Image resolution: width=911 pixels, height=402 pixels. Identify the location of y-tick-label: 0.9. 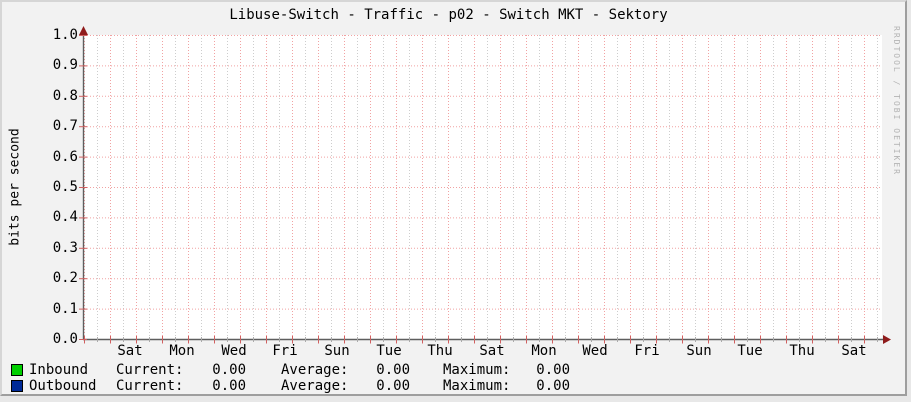
(65, 65).